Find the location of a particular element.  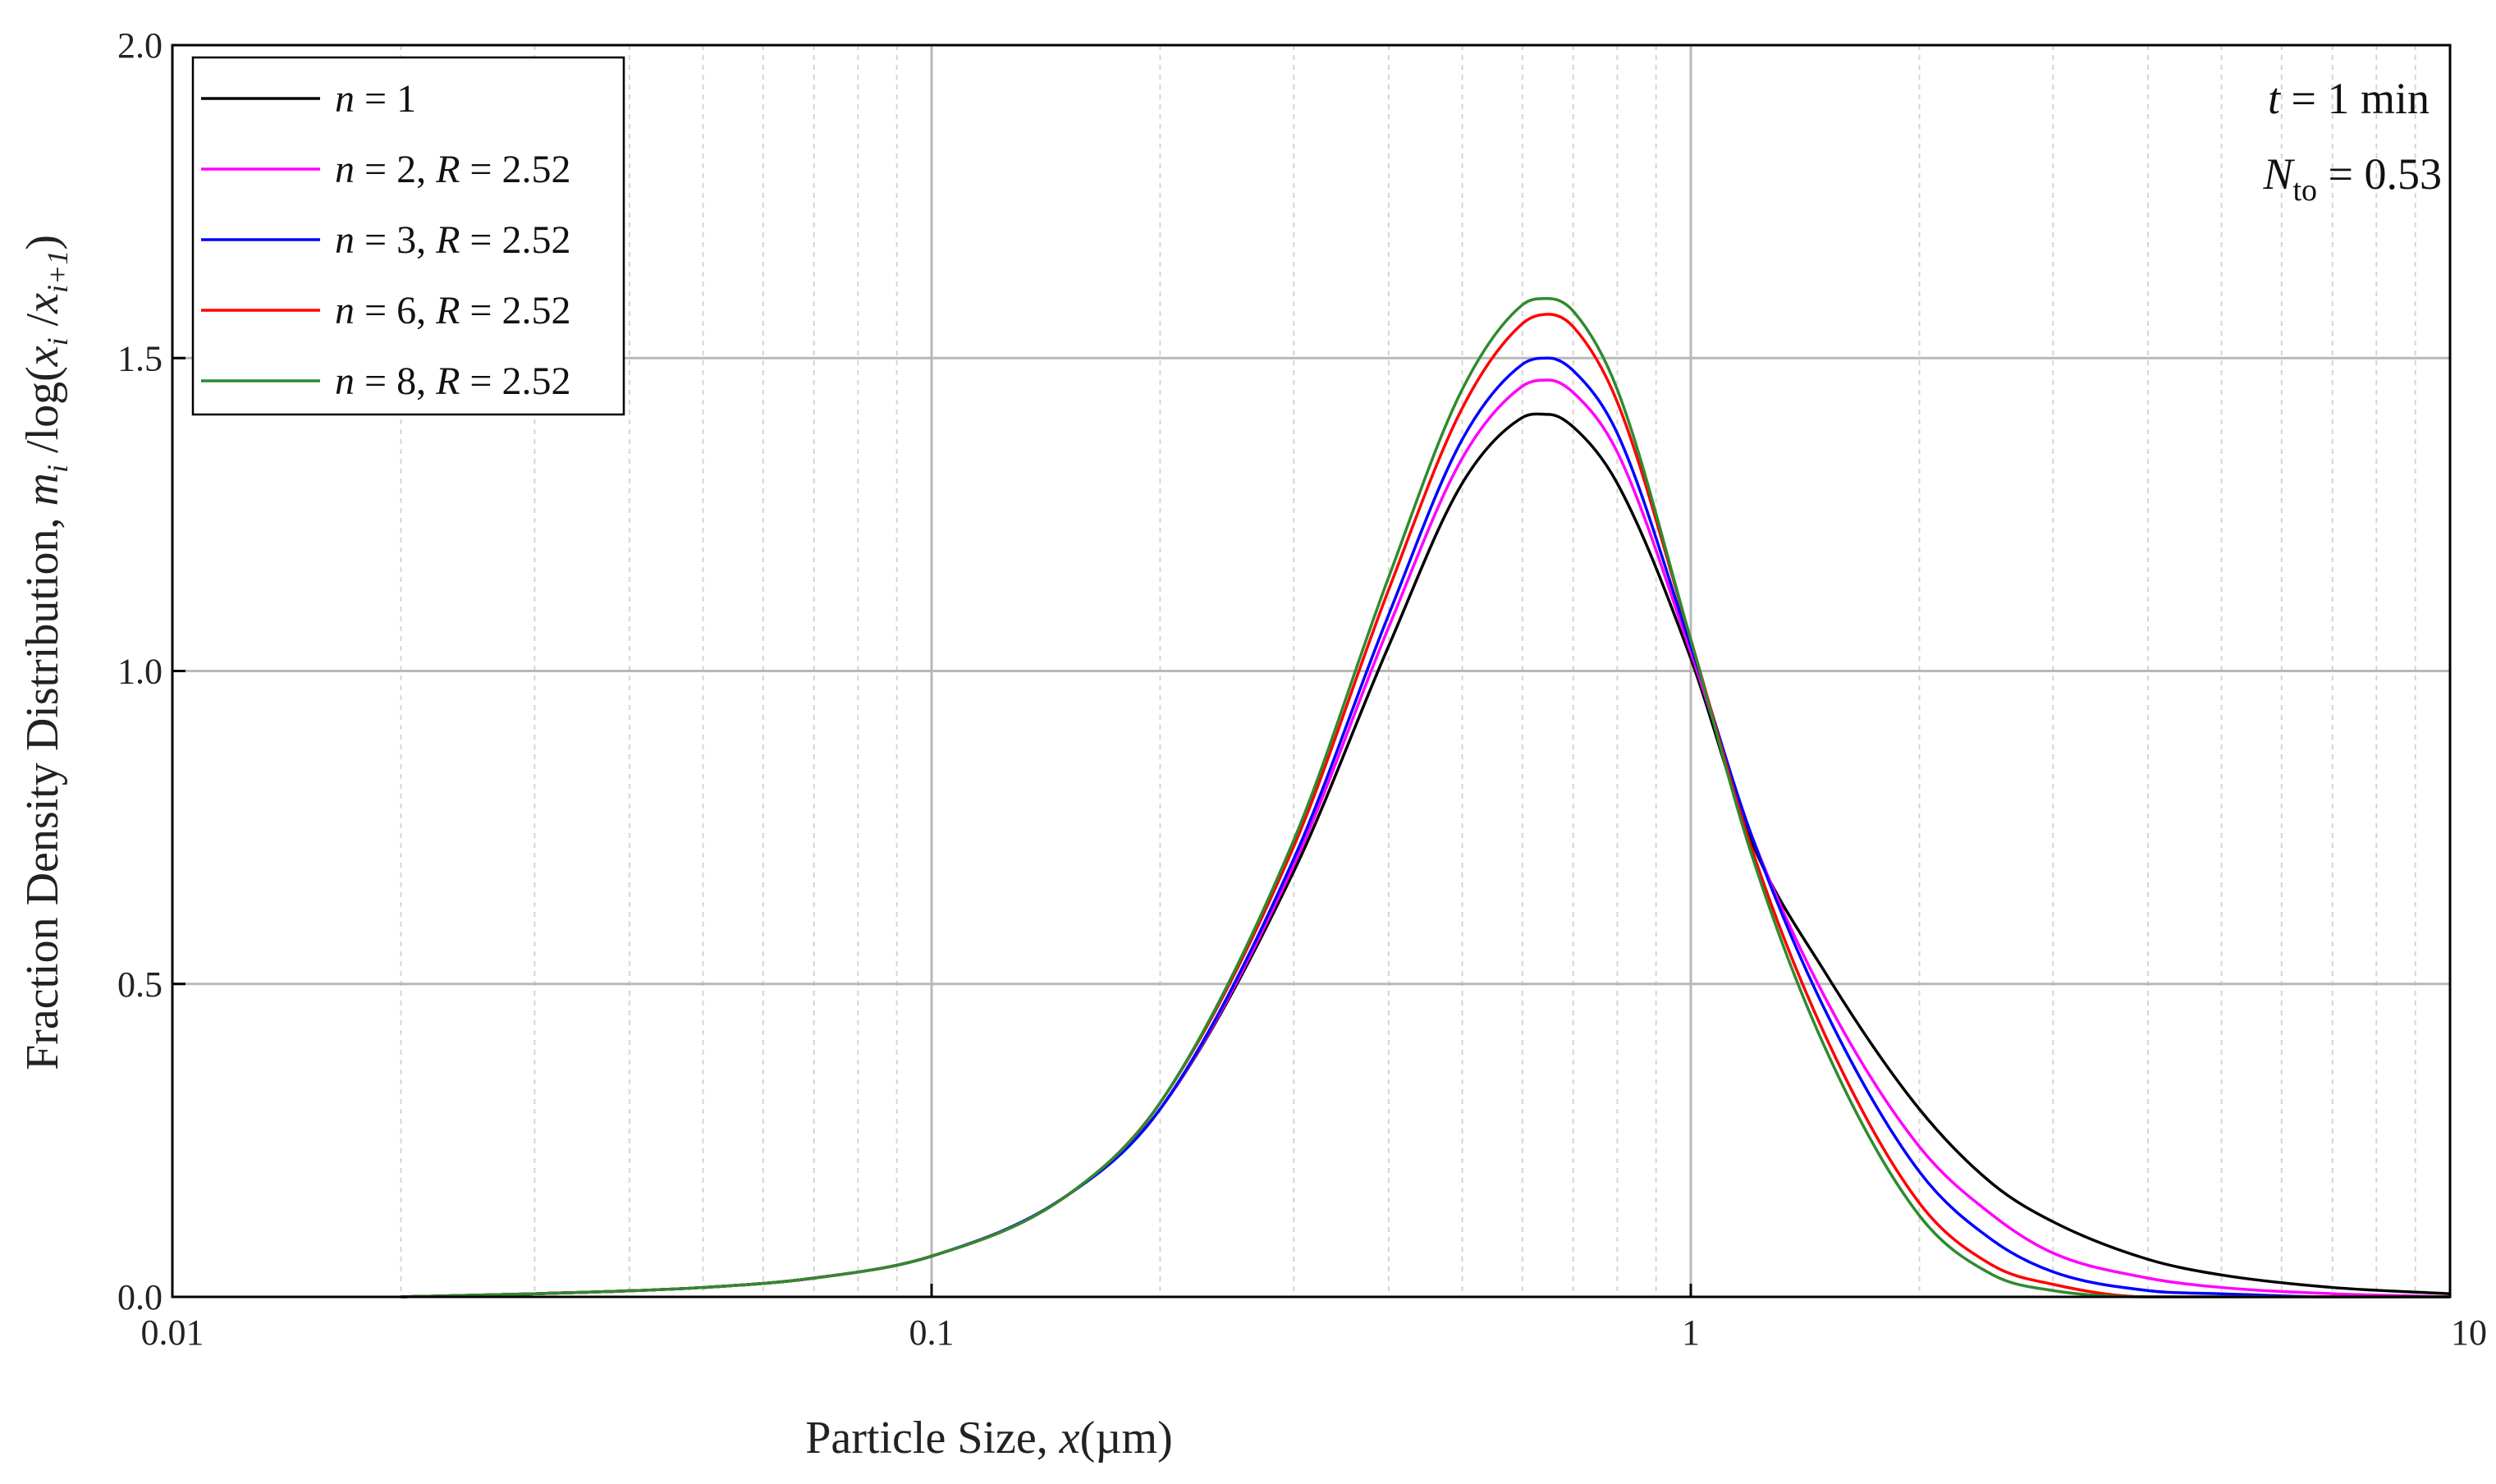

x-tick-labels: 0.01 0.1 1 10 is located at coordinates (1314, 1332).